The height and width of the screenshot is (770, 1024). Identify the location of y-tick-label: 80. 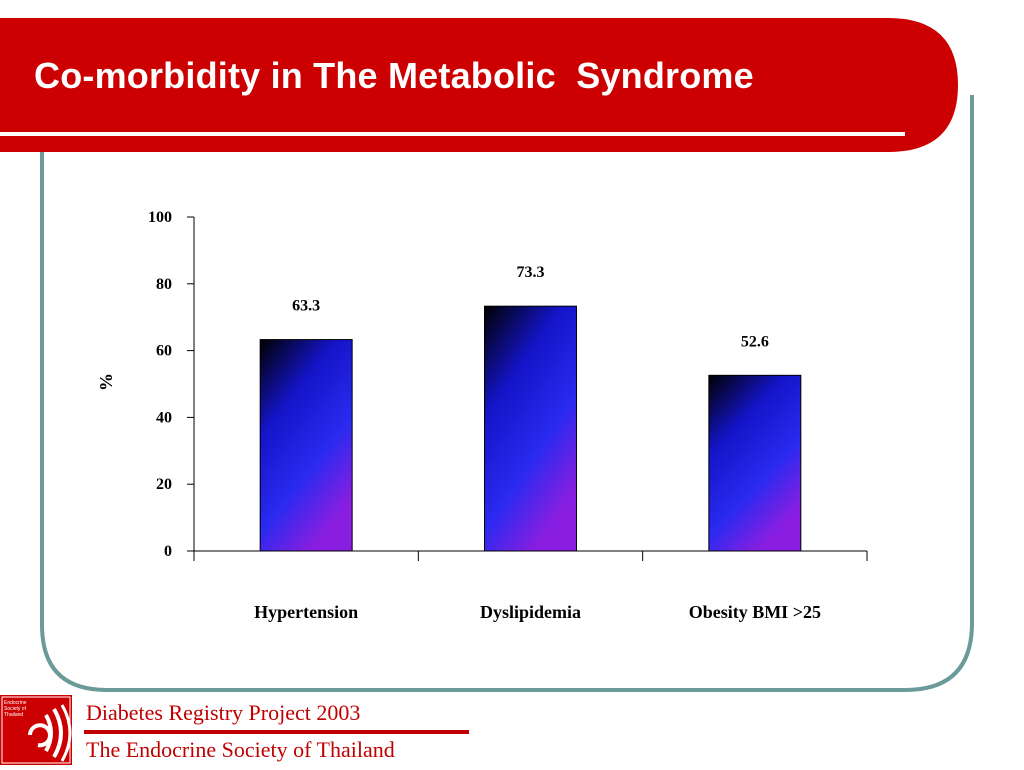
(164, 284).